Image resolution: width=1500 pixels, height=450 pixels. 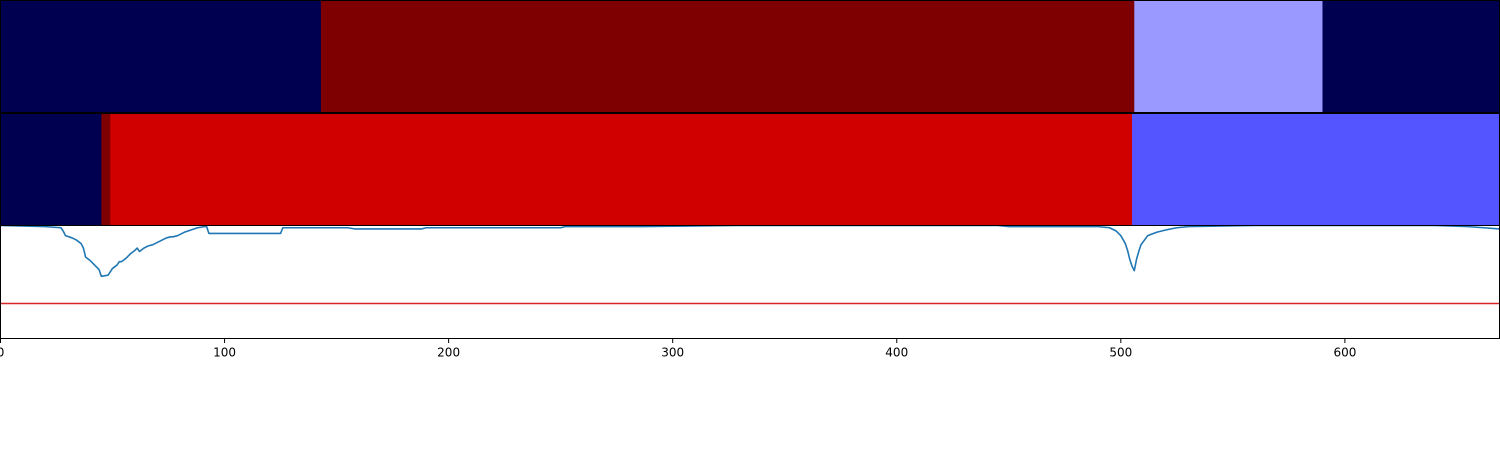 I want to click on score-series-line, so click(x=750, y=251).